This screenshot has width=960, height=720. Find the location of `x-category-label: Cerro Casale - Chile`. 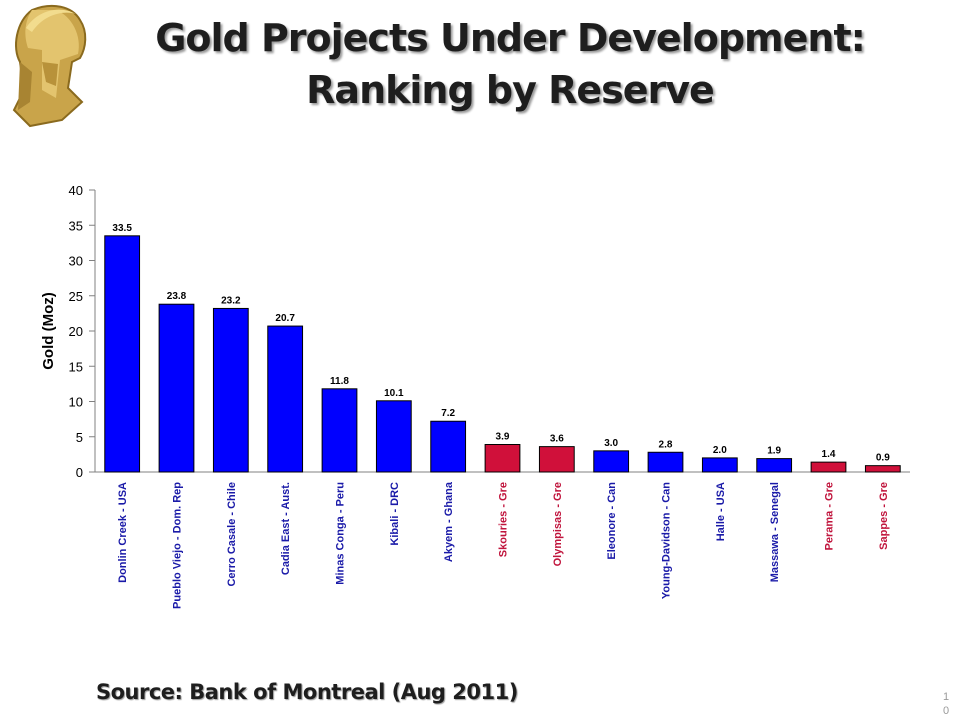

x-category-label: Cerro Casale - Chile is located at coordinates (232, 534).